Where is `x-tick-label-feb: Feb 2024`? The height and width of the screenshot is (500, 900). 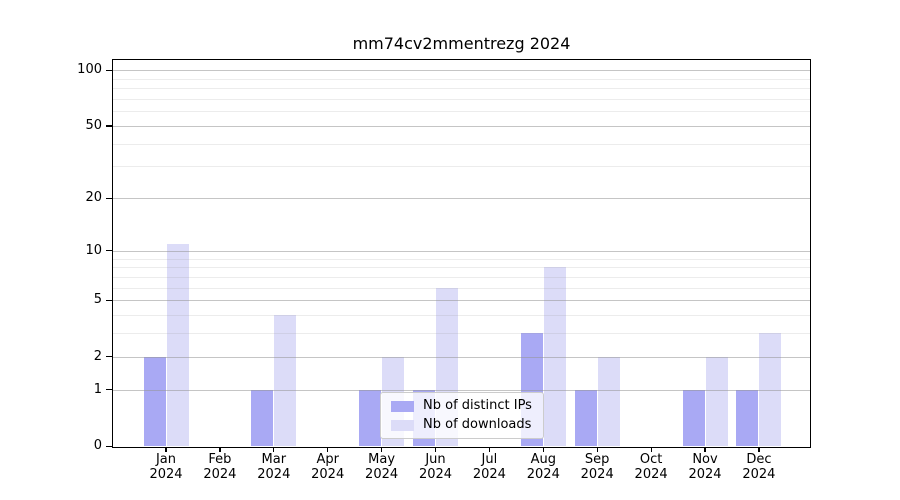 x-tick-label-feb: Feb 2024 is located at coordinates (220, 467).